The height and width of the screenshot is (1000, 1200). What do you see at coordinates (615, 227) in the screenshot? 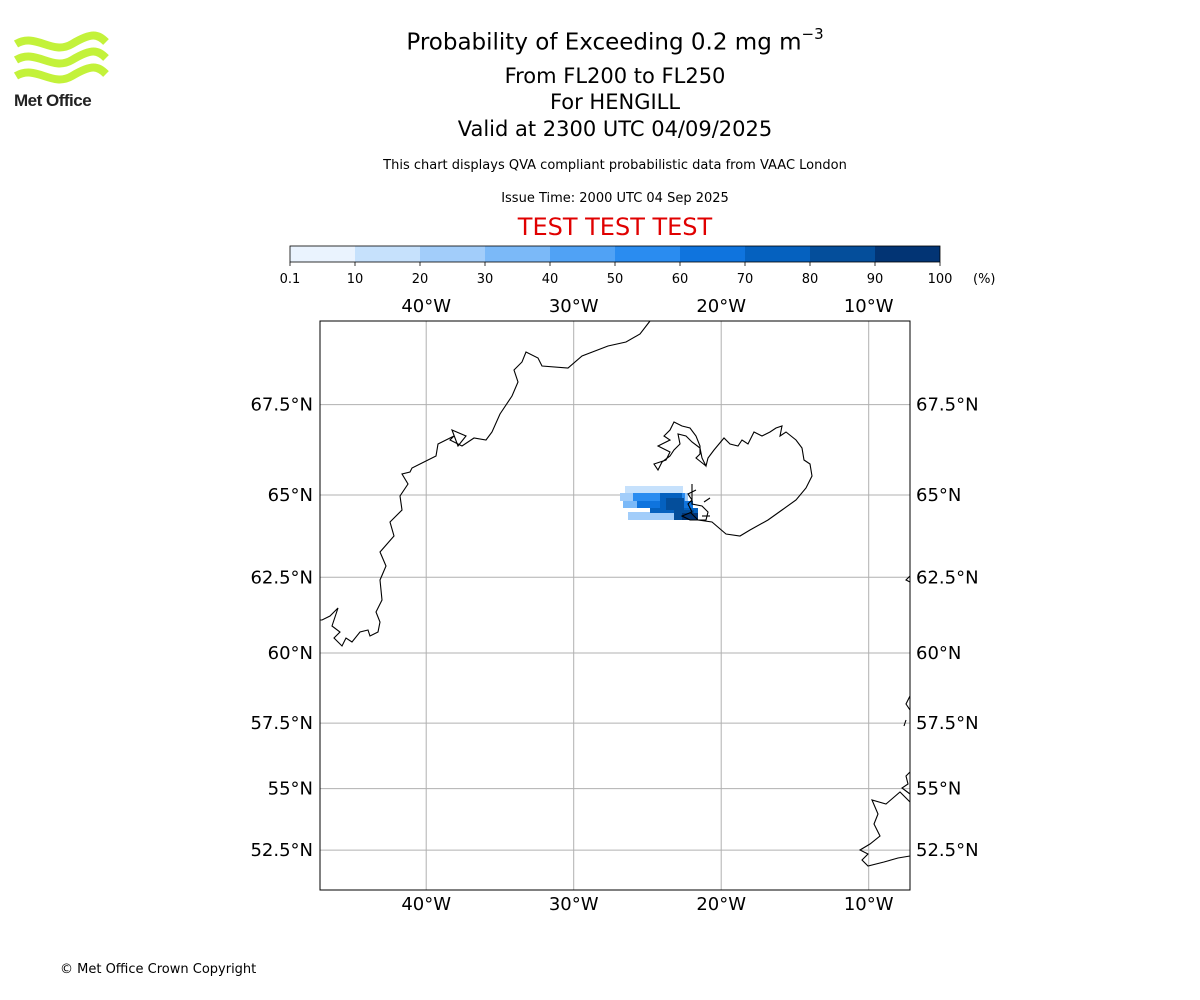
I see `test-banner: TEST TEST TEST` at bounding box center [615, 227].